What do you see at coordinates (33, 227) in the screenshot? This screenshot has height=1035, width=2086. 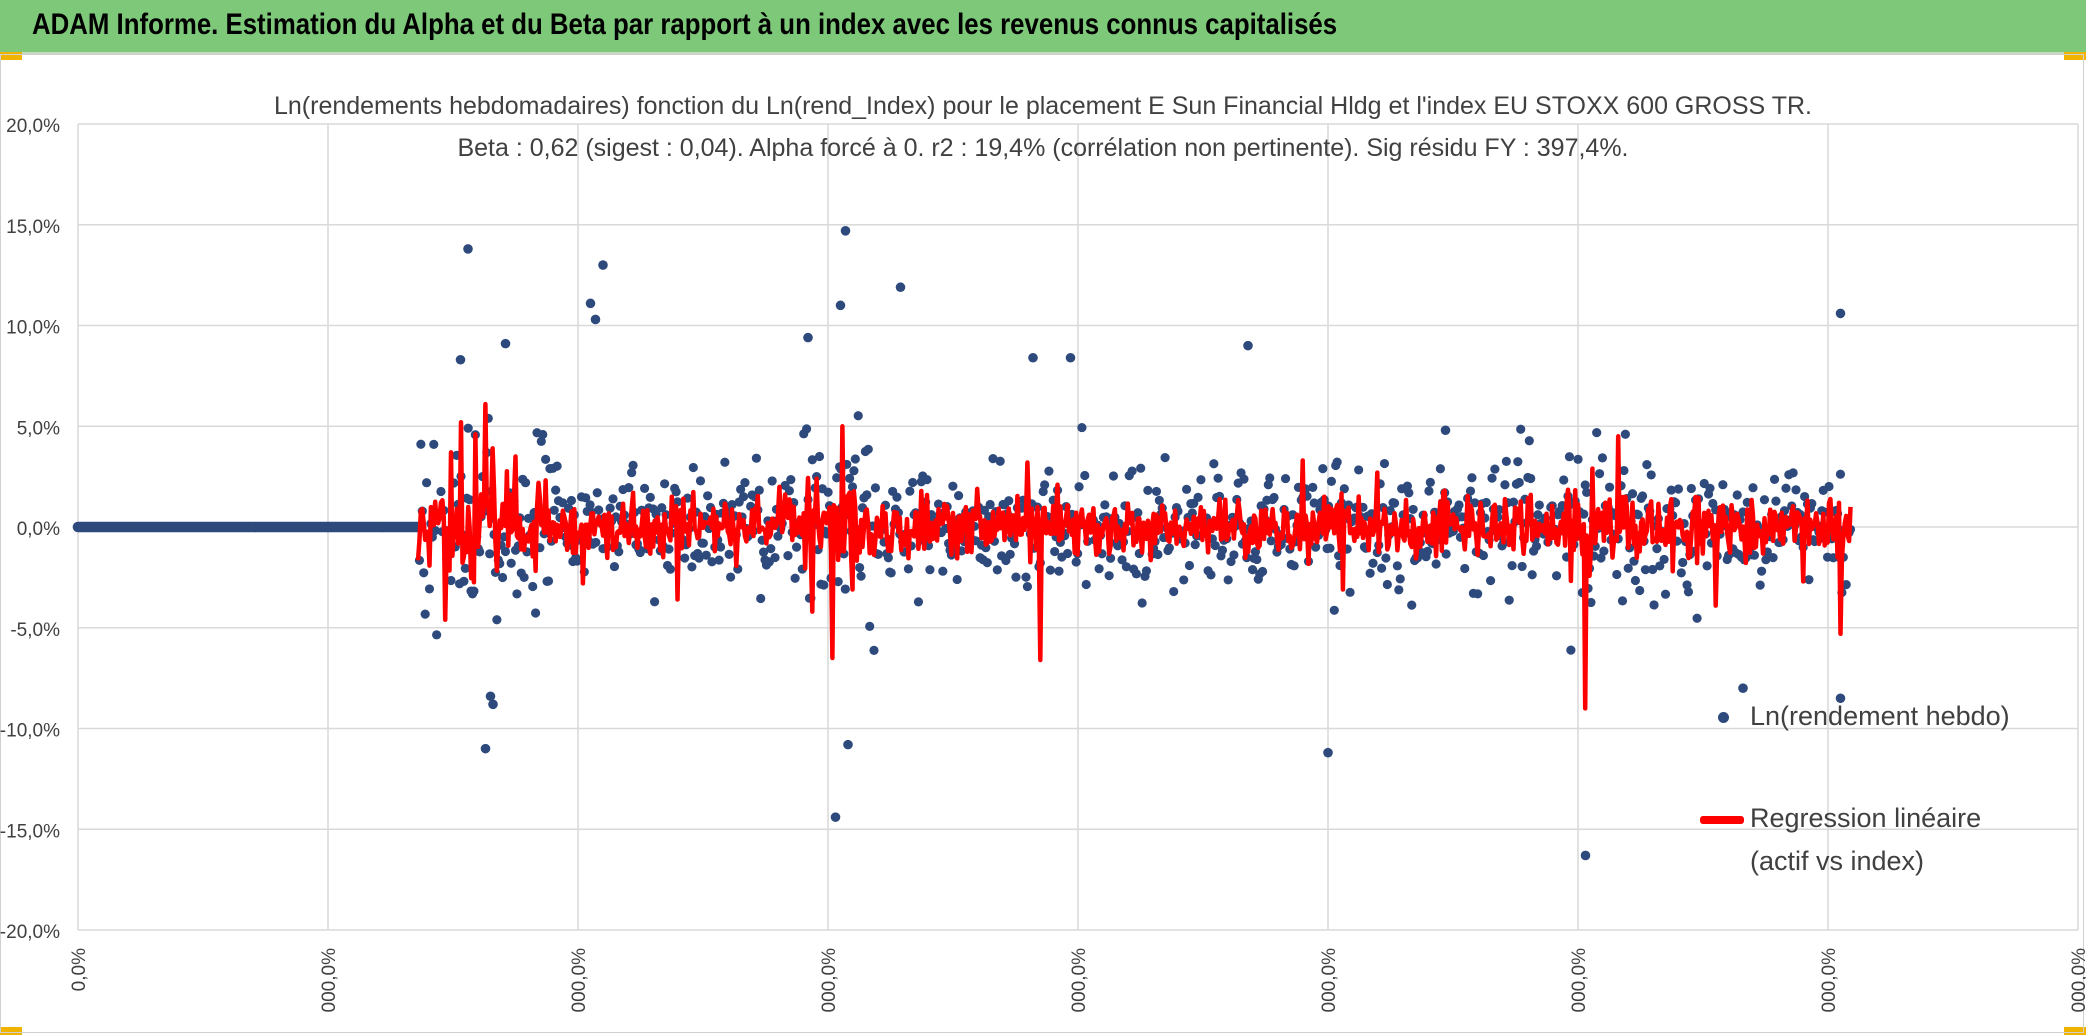 I see `y-tick-label: 15,0%` at bounding box center [33, 227].